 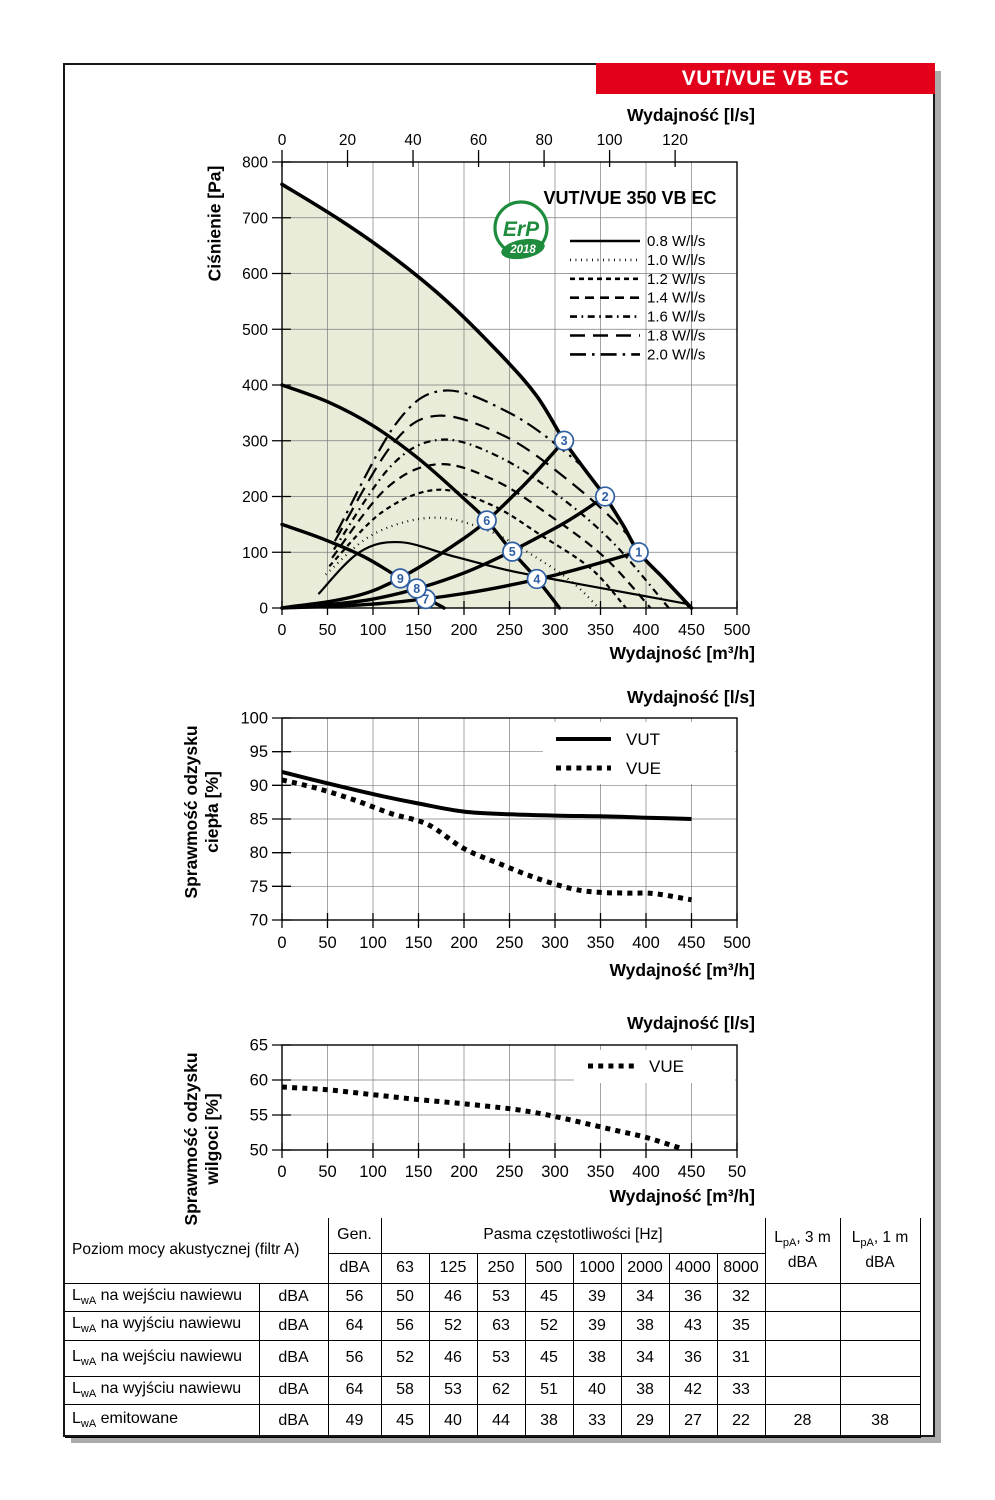 I want to click on operating-point-3: 3, so click(x=564, y=440).